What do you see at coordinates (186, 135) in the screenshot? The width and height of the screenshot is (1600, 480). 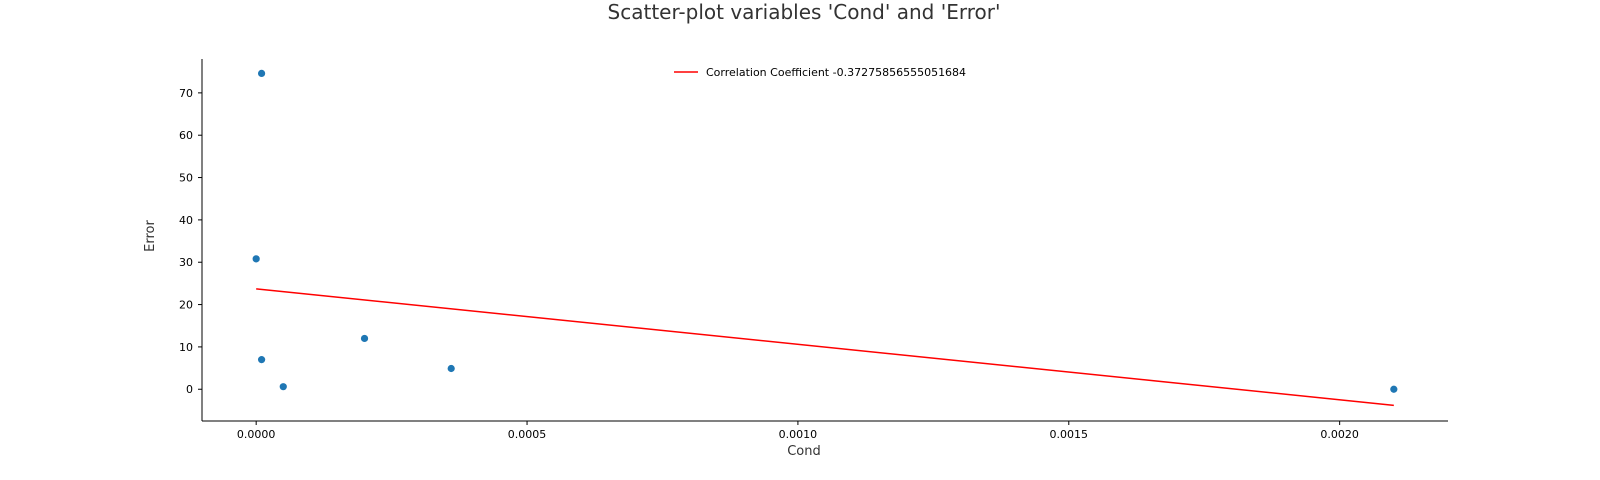 I see `y-tick-label: 60` at bounding box center [186, 135].